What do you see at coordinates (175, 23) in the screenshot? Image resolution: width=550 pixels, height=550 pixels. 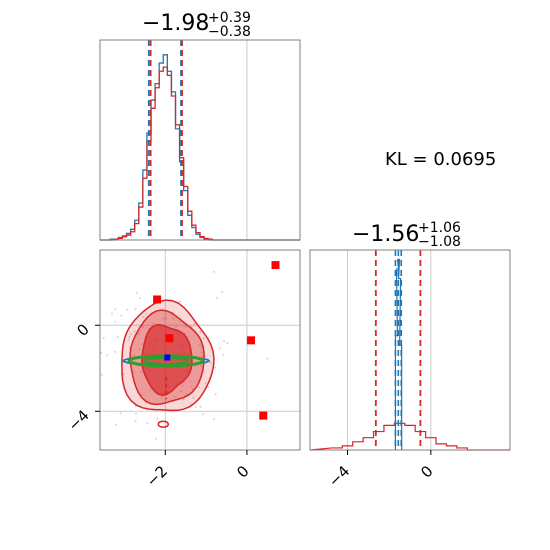 I see `title-param1-main: −1.98` at bounding box center [175, 23].